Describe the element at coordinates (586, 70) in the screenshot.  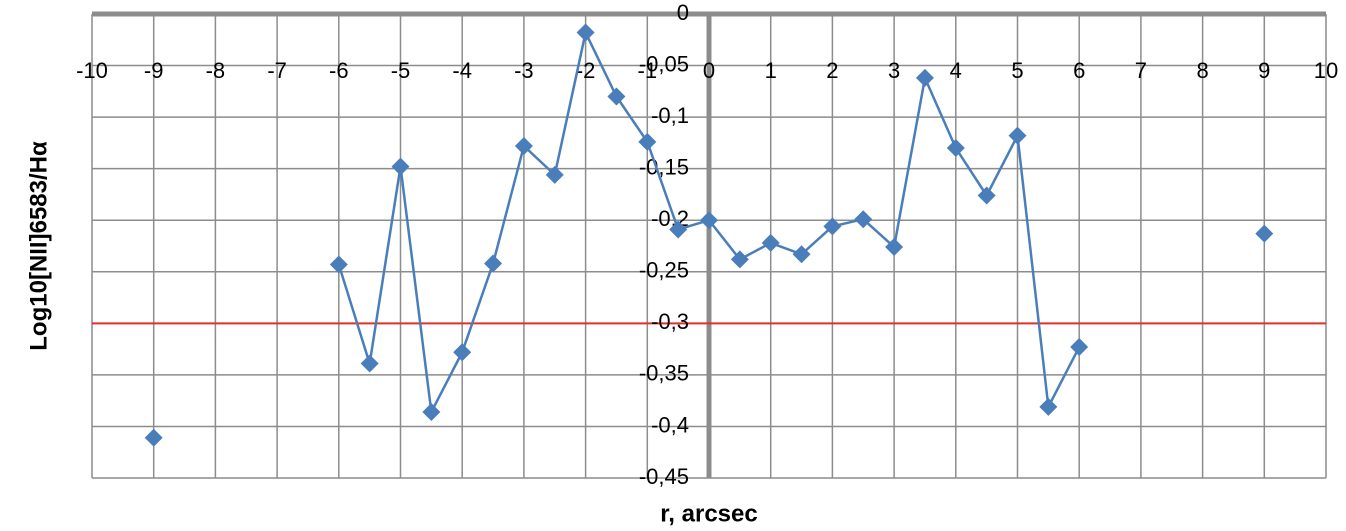
I see `x-tick-label: -2` at that location.